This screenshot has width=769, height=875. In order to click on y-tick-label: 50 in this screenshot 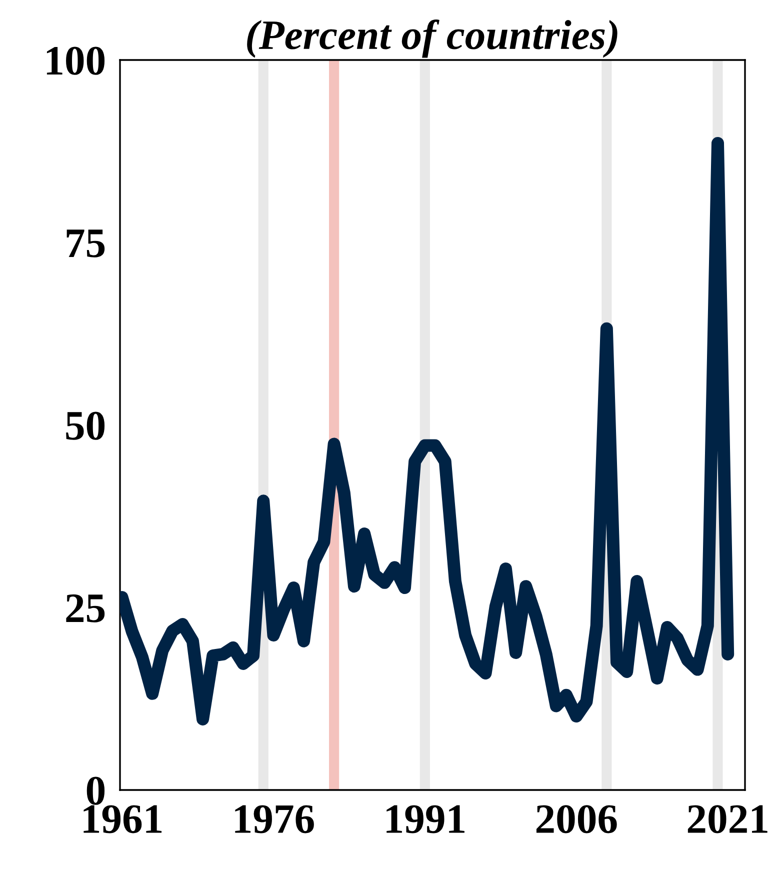, I will do `click(85, 426)`.